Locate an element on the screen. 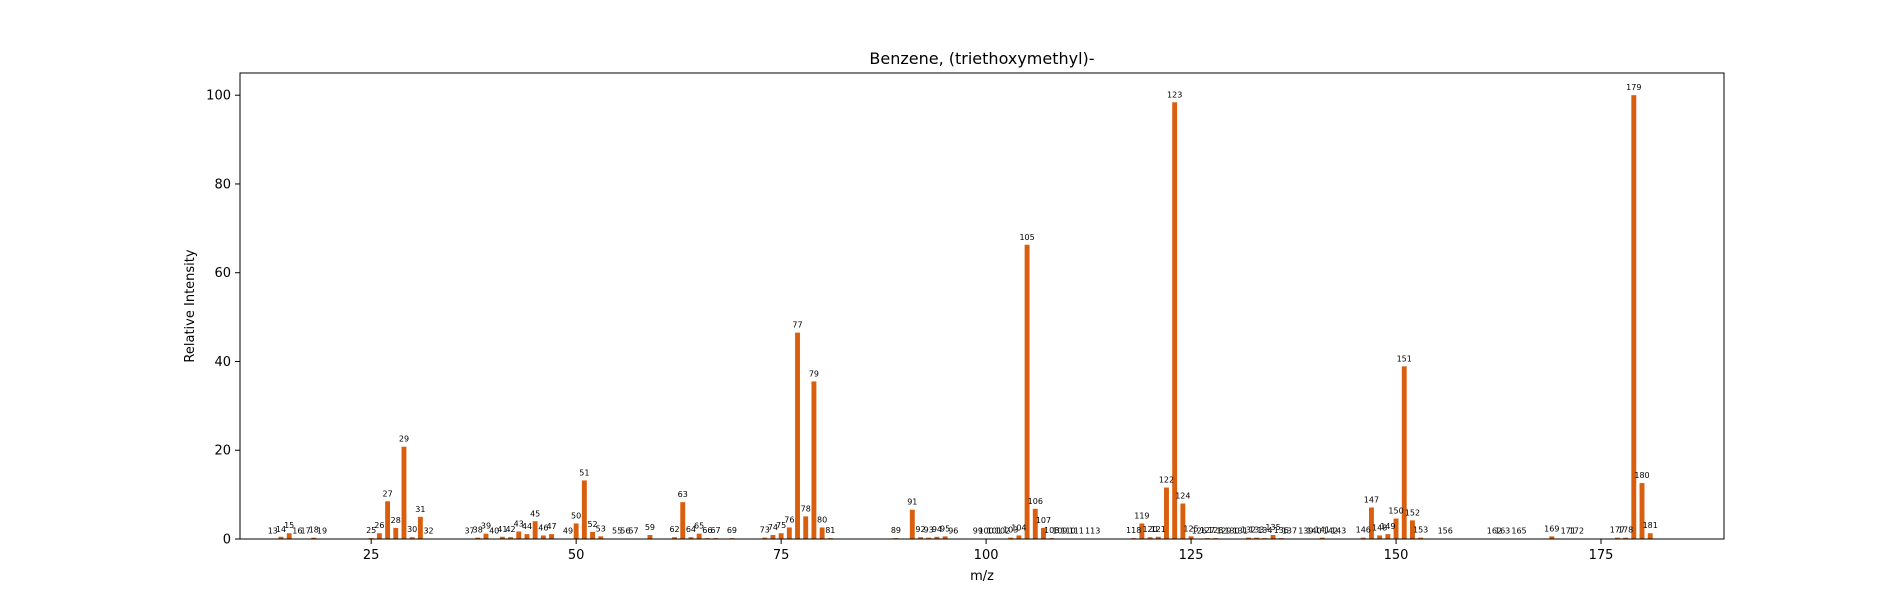 The image size is (1900, 600). peak-label-mz-14: 14 is located at coordinates (281, 529).